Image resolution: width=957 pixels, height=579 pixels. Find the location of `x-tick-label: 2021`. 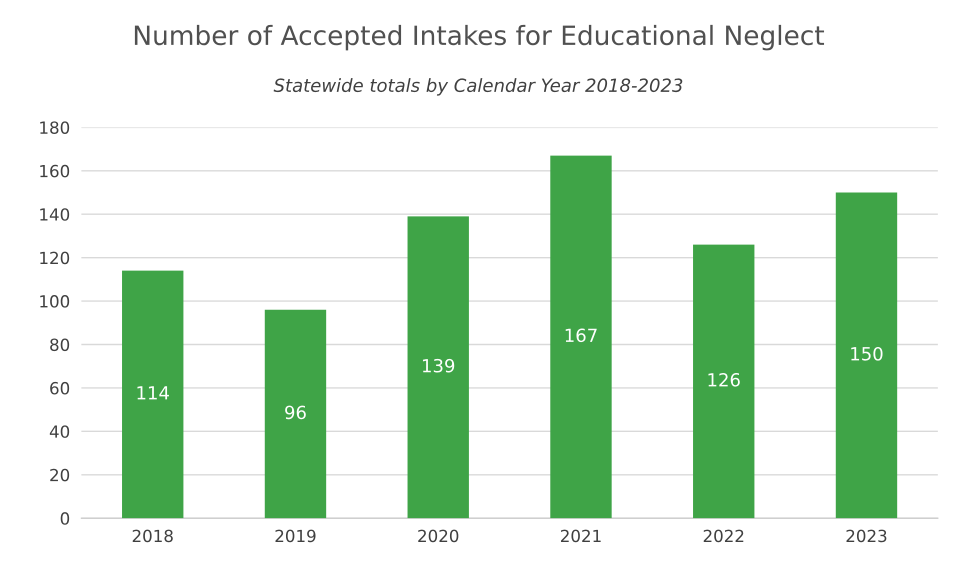

x-tick-label: 2021 is located at coordinates (580, 536).